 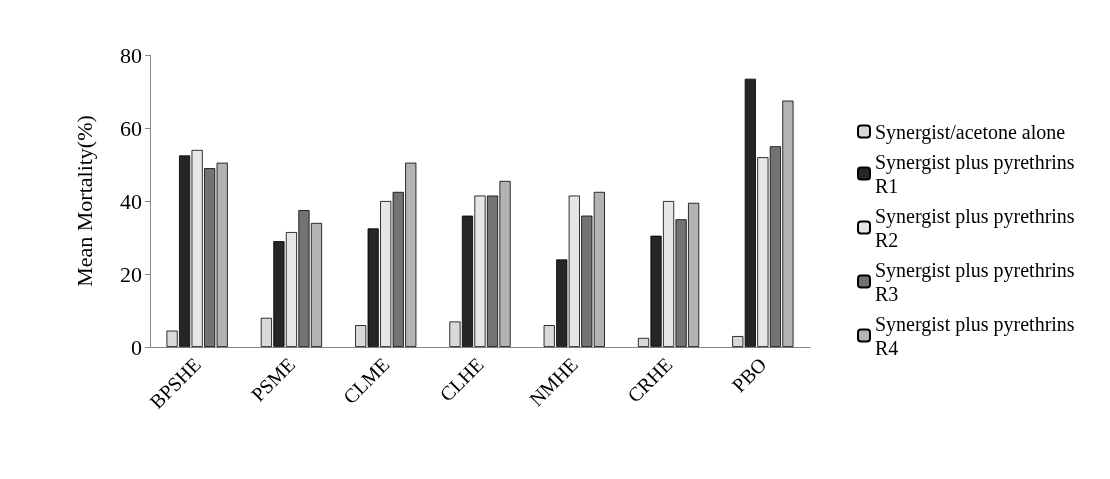 What do you see at coordinates (977, 281) in the screenshot?
I see `legend-label: Synergist plus pyrethrins R3` at bounding box center [977, 281].